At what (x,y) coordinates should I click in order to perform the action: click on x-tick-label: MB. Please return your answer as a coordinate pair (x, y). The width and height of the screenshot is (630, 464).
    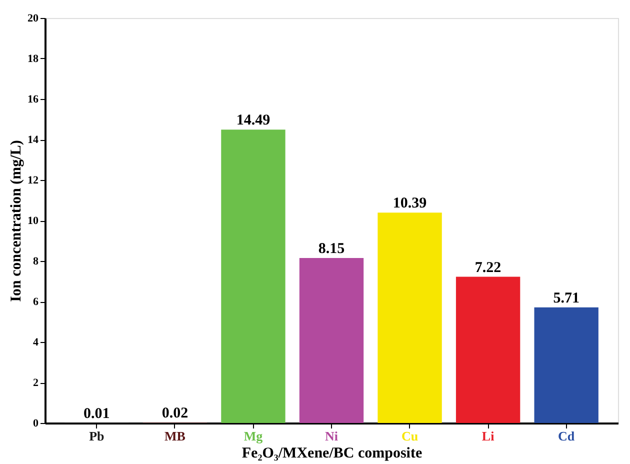
    Looking at the image, I should click on (175, 436).